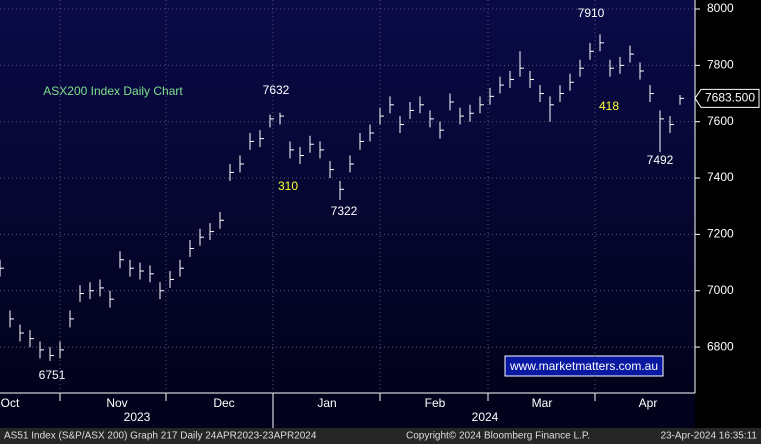  What do you see at coordinates (708, 436) in the screenshot?
I see `footer-right: 23-Apr-2024 16:35:11` at bounding box center [708, 436].